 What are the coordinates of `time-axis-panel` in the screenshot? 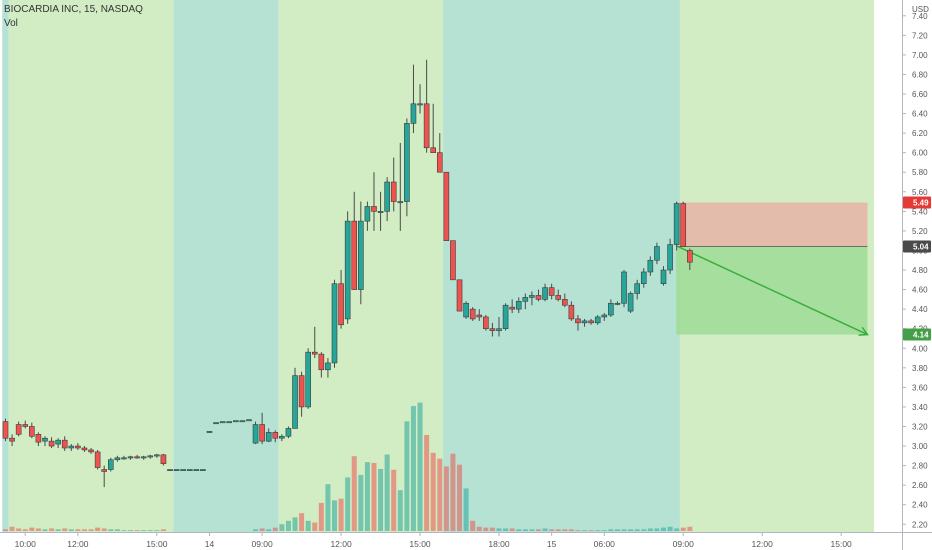 It's located at (466, 541).